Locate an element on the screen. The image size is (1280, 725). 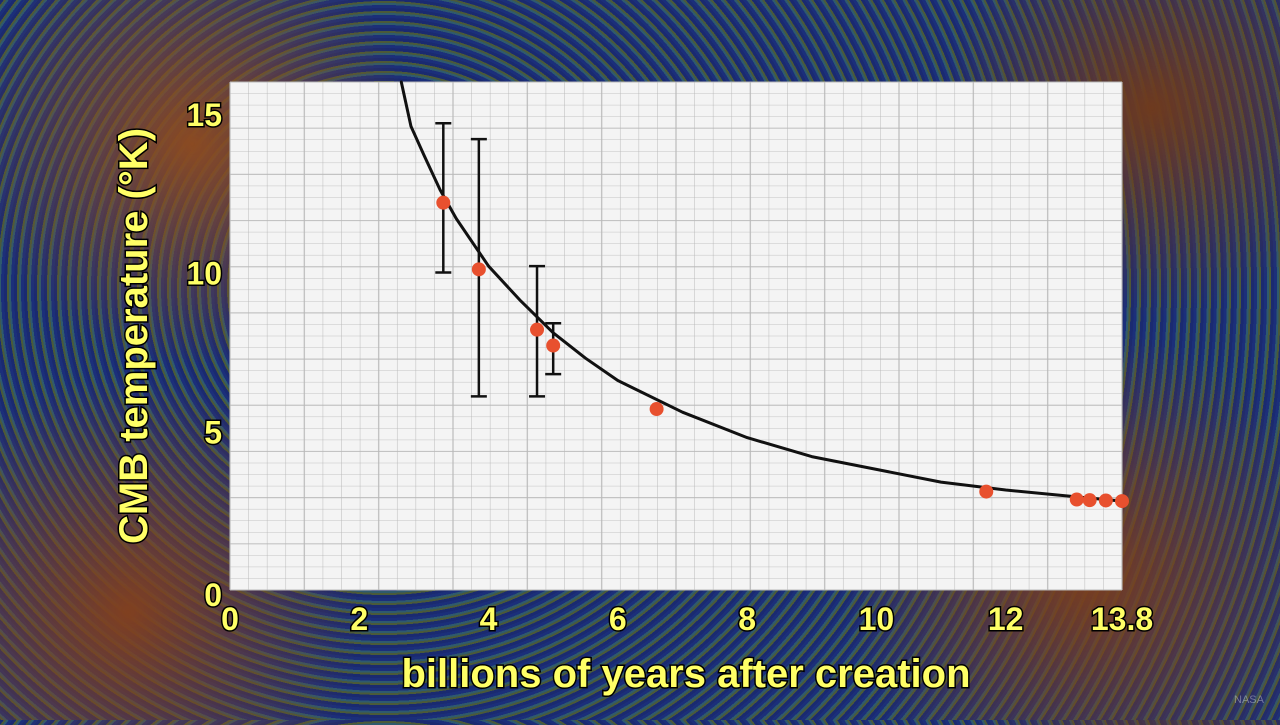
y-tick-label: 5 is located at coordinates (213, 432).